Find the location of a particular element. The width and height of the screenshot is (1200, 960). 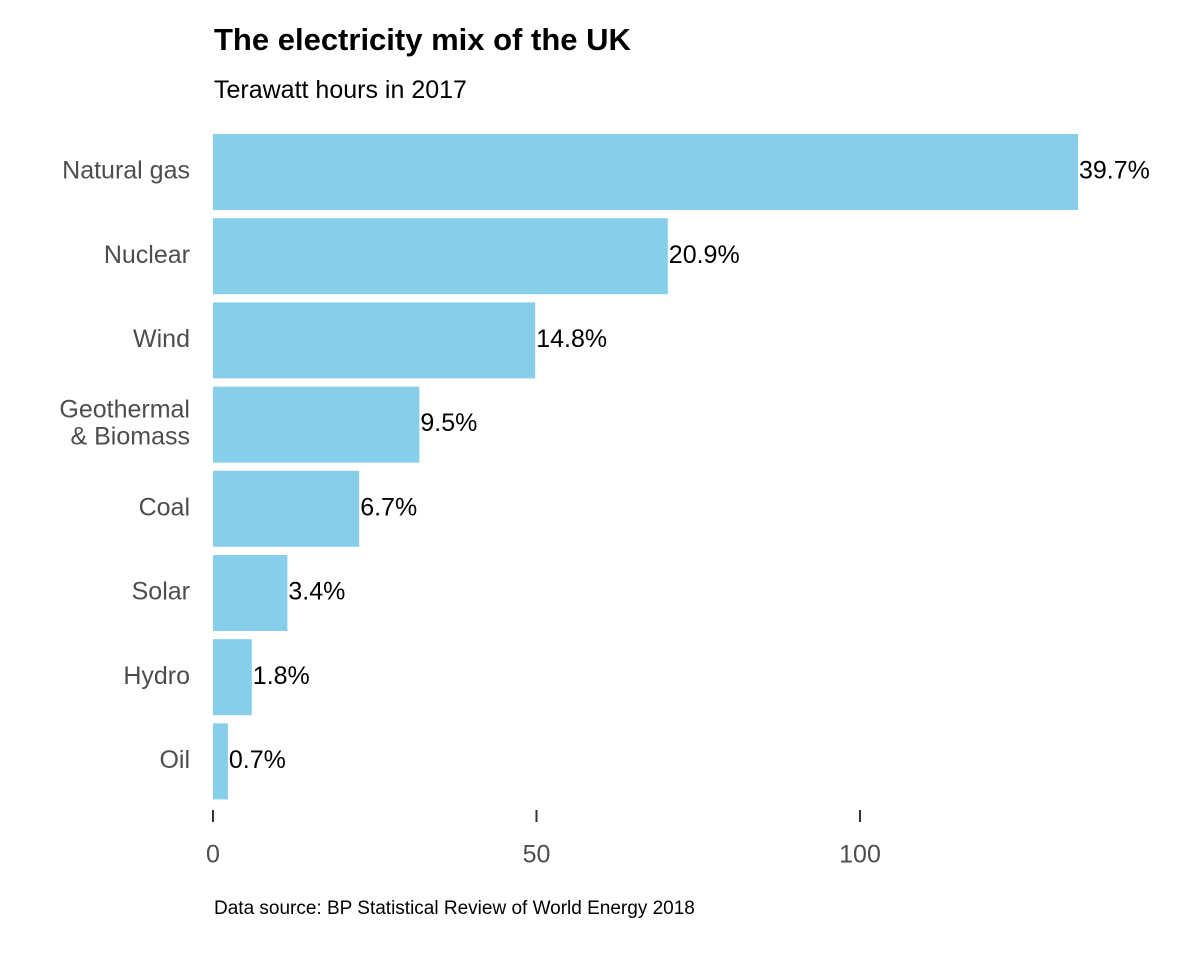

category-label: Coal is located at coordinates (164, 507).